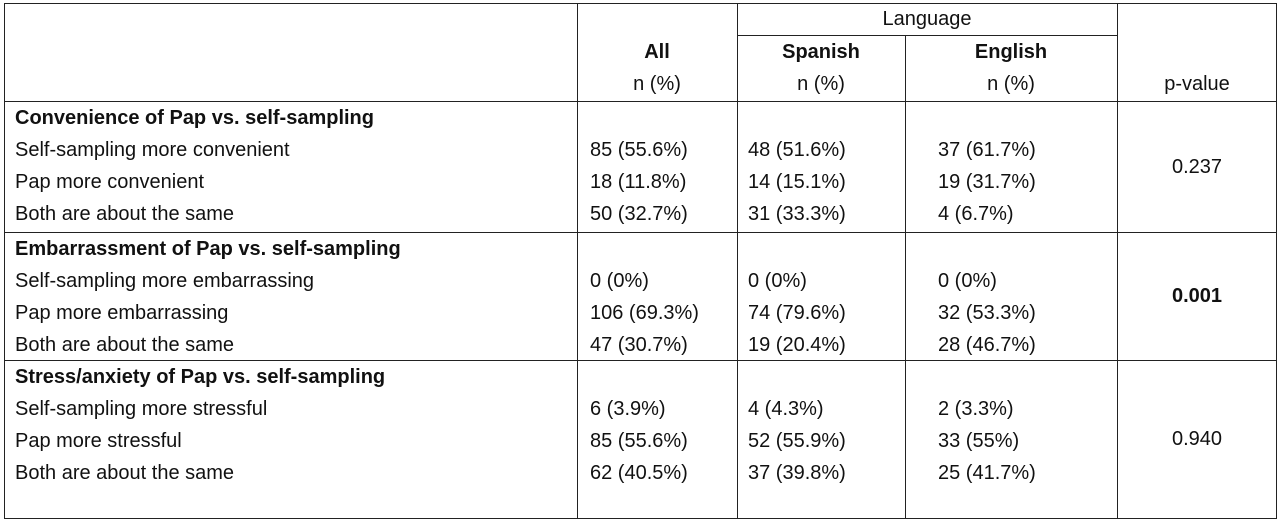 The width and height of the screenshot is (1280, 522). I want to click on column-header: p-value, so click(1197, 84).